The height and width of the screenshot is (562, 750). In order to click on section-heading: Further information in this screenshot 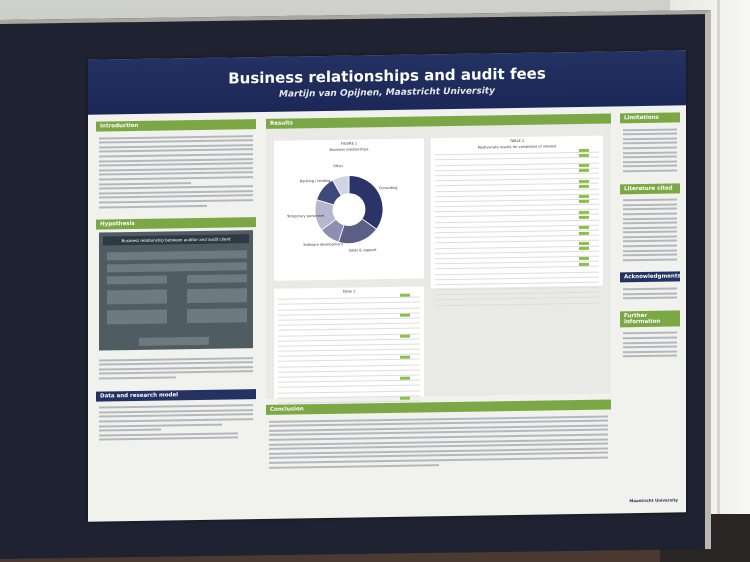, I will do `click(650, 319)`.